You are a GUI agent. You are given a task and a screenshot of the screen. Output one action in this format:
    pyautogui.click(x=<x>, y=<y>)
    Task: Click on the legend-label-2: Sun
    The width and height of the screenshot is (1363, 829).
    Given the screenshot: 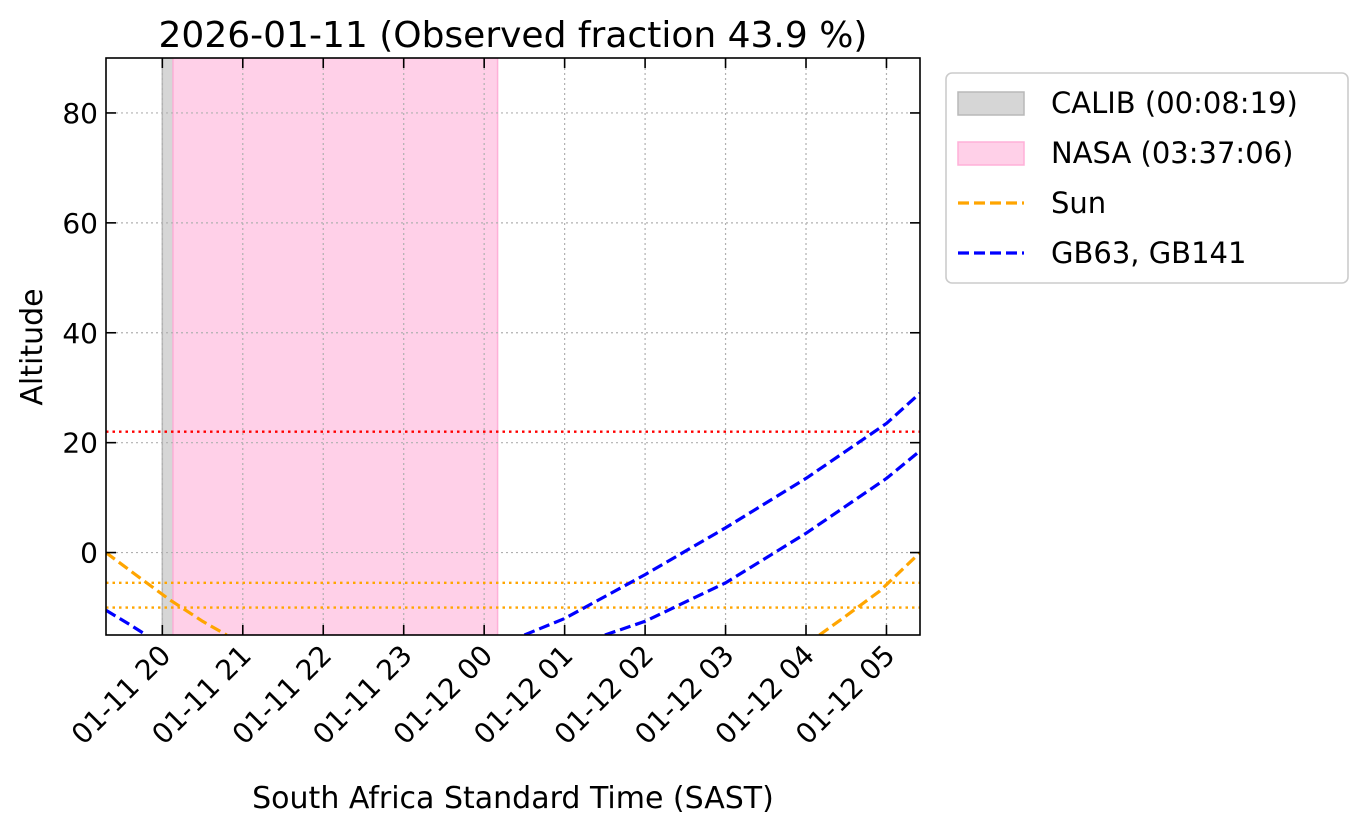 What is the action you would take?
    pyautogui.click(x=1078, y=203)
    